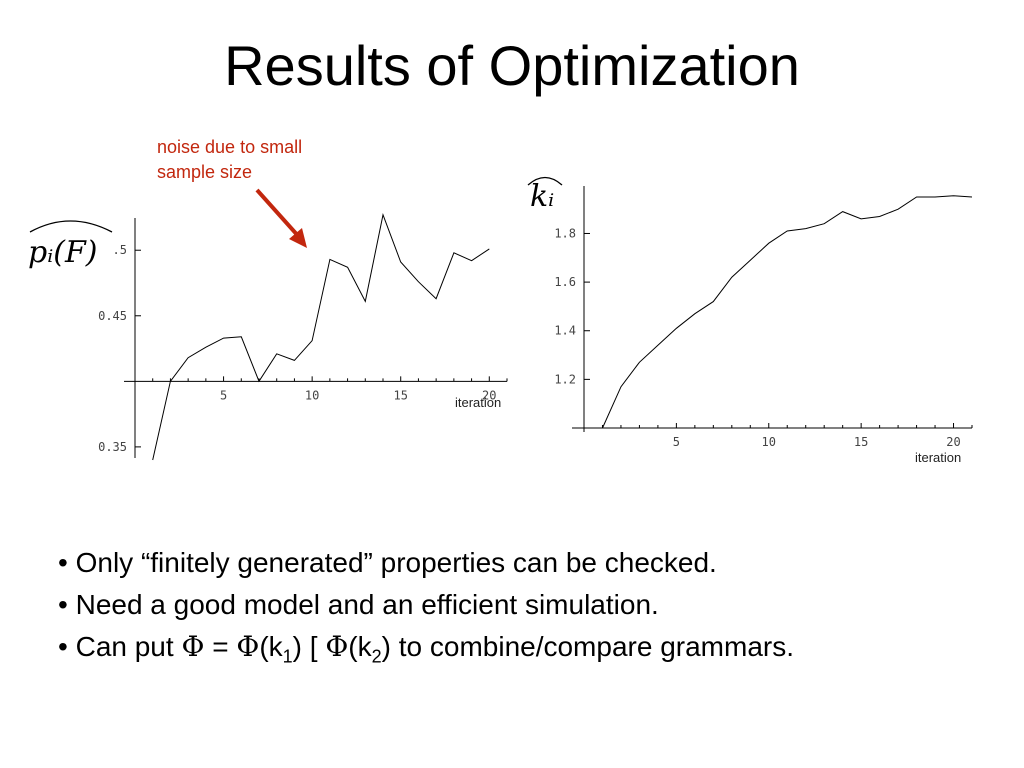  I want to click on annotation-note: noise due to small sample size, so click(229, 160).